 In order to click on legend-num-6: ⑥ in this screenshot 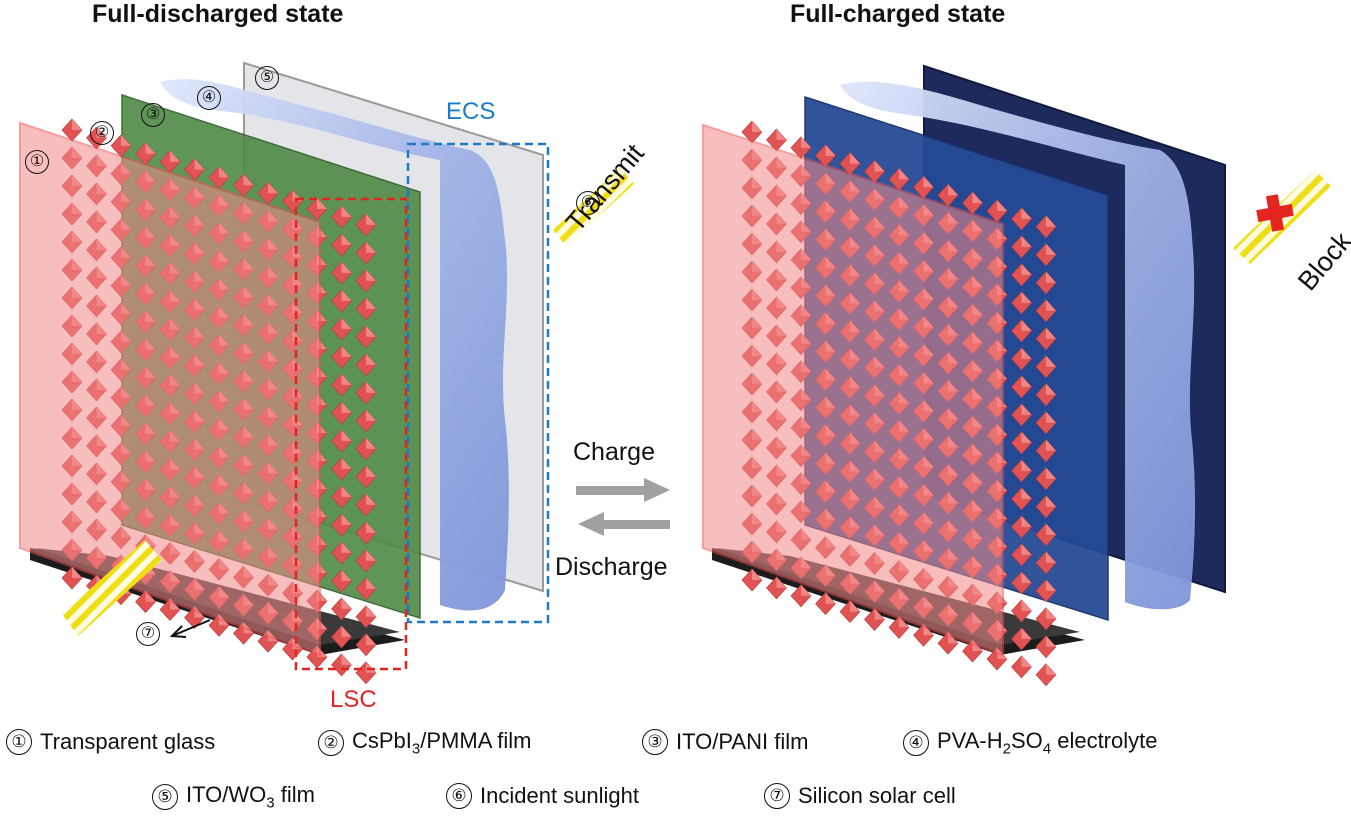, I will do `click(459, 796)`.